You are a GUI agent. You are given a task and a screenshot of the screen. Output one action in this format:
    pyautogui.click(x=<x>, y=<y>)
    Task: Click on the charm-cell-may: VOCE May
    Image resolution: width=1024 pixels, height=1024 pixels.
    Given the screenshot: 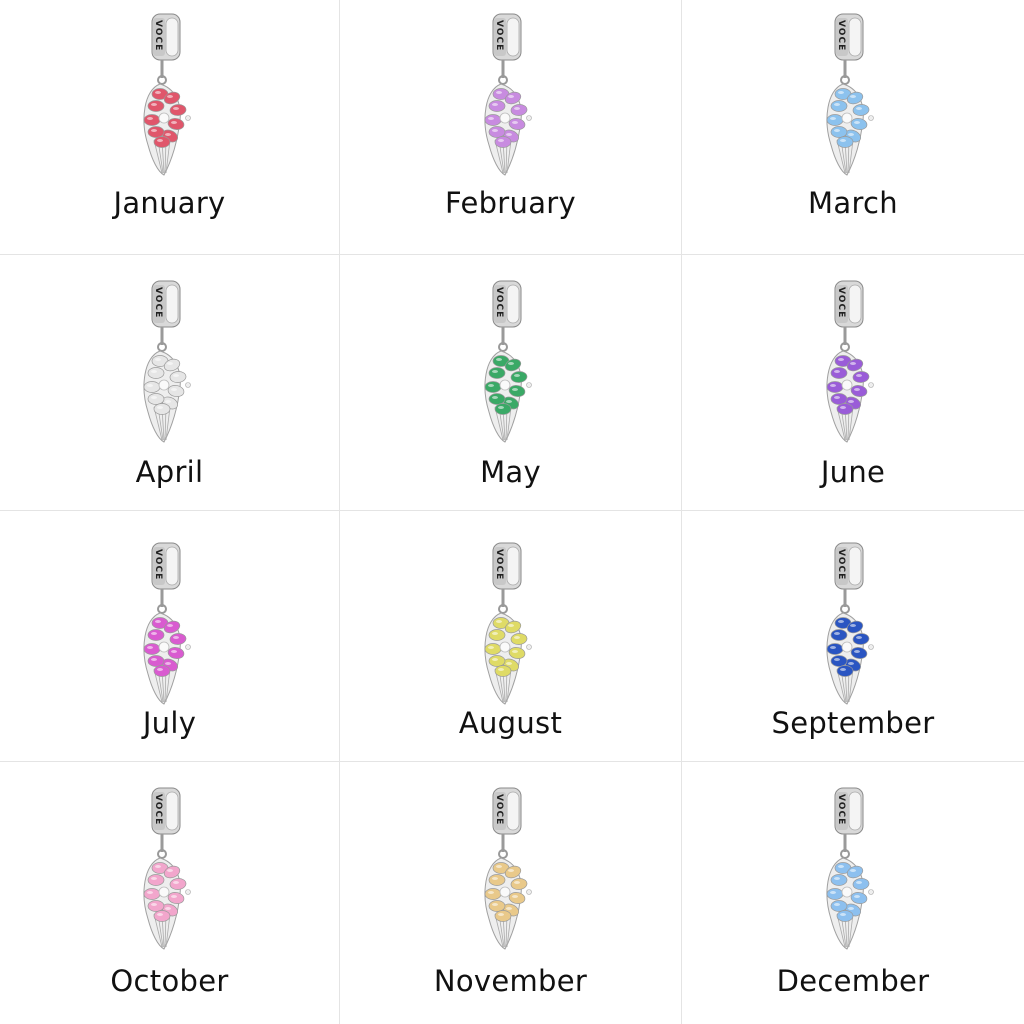 What is the action you would take?
    pyautogui.click(x=511, y=383)
    